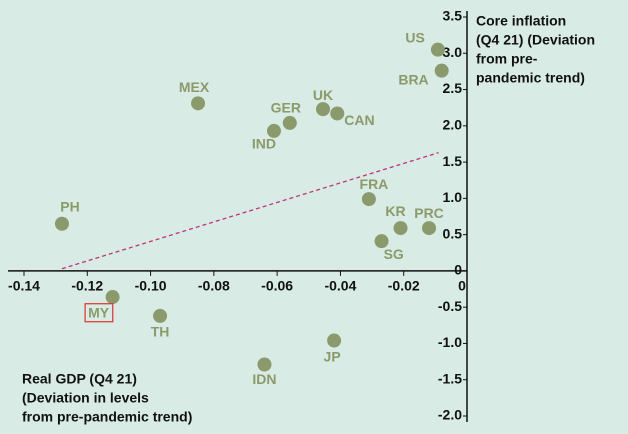 Image resolution: width=628 pixels, height=434 pixels. I want to click on point-label: PH, so click(69, 206).